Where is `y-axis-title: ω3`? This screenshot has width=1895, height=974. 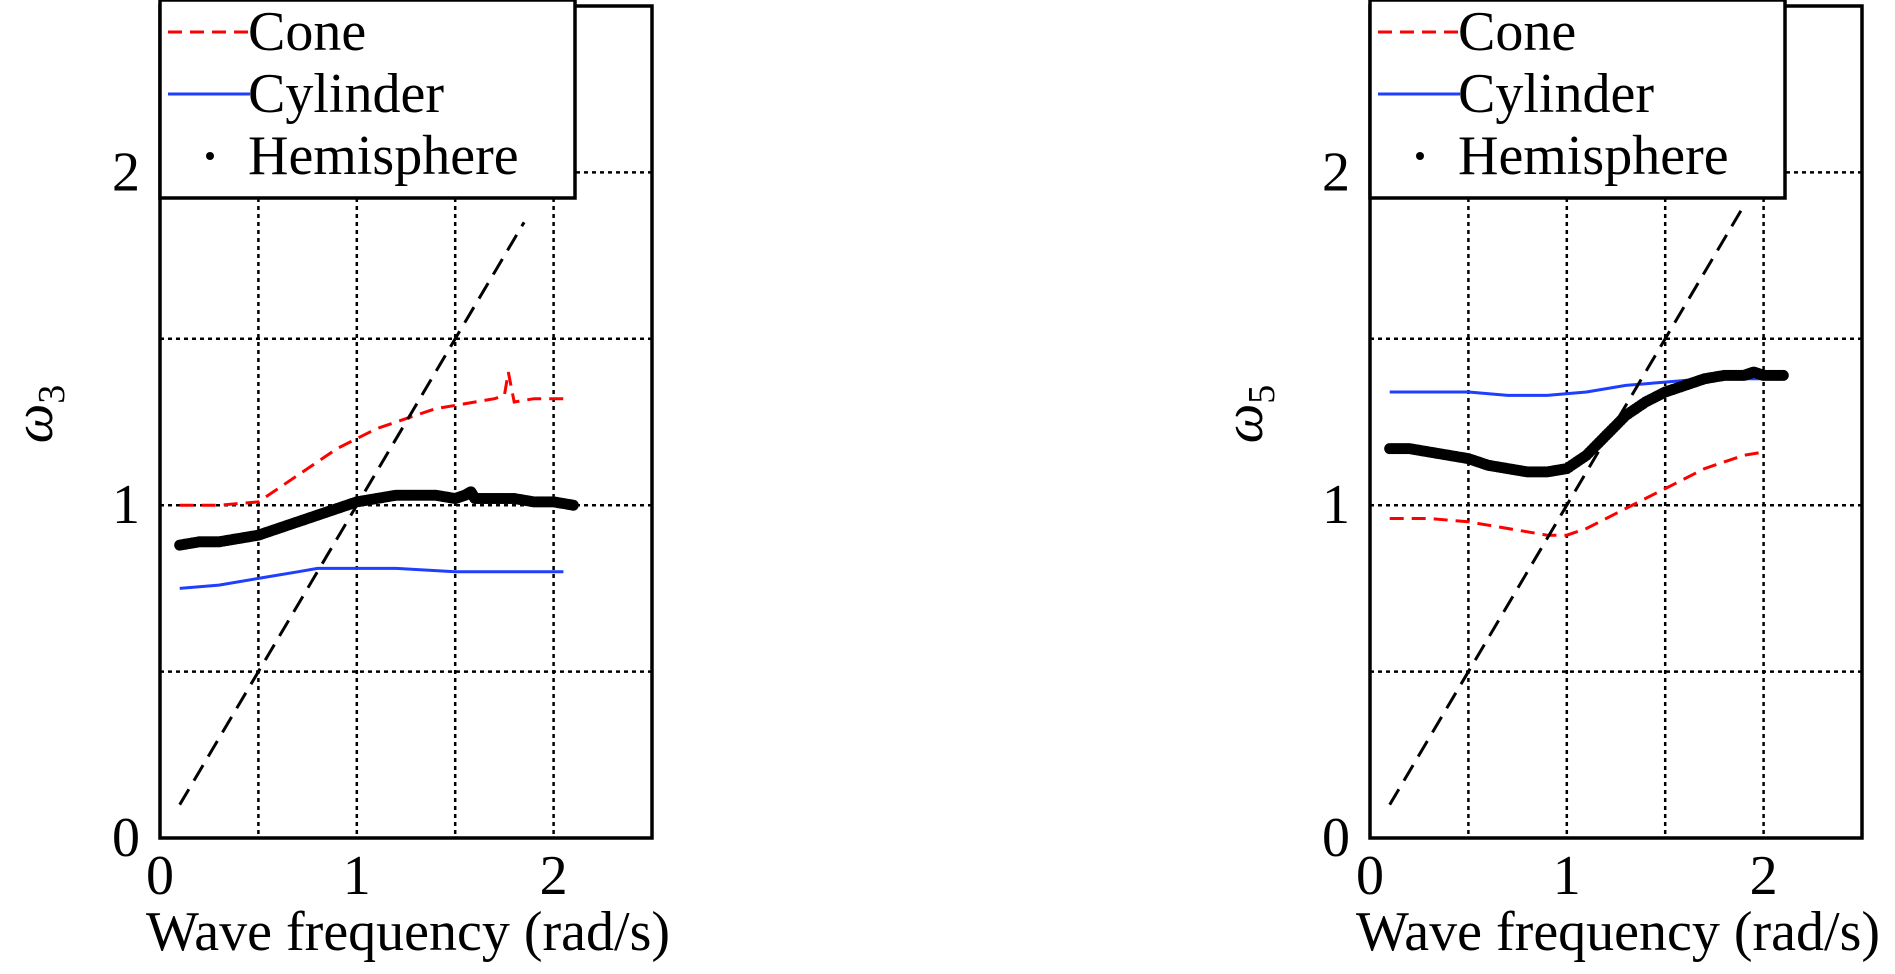
y-axis-title: ω3 is located at coordinates (38, 414).